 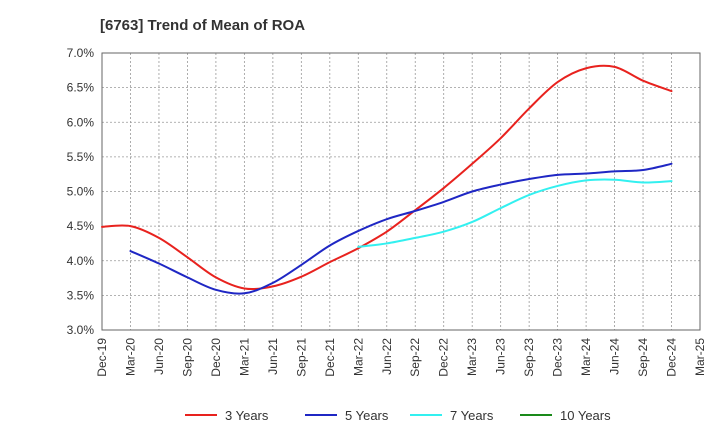 What do you see at coordinates (273, 356) in the screenshot?
I see `x-tick-label: Jun-21` at bounding box center [273, 356].